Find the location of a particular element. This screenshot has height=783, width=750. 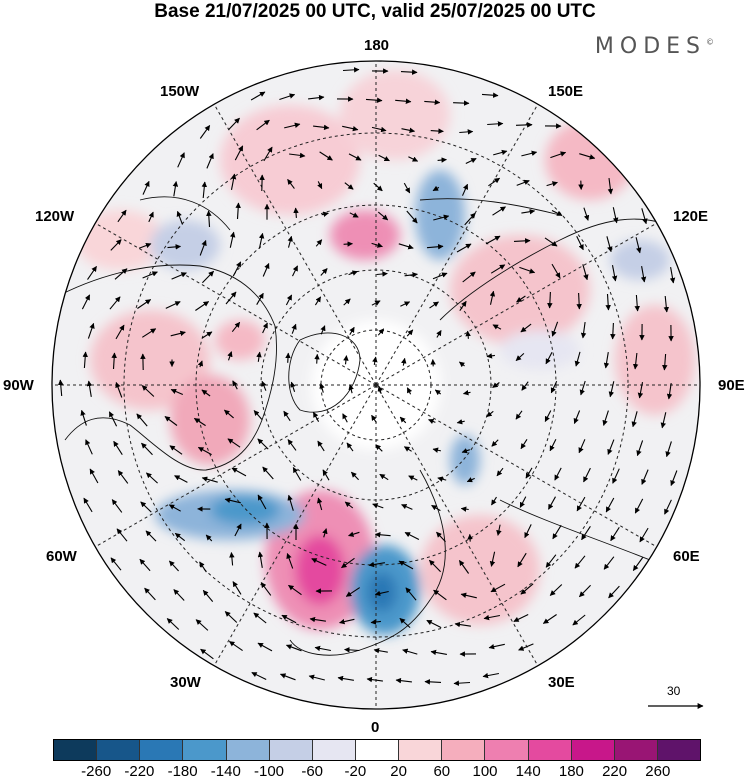

lon-label-150w: 150W is located at coordinates (180, 91).